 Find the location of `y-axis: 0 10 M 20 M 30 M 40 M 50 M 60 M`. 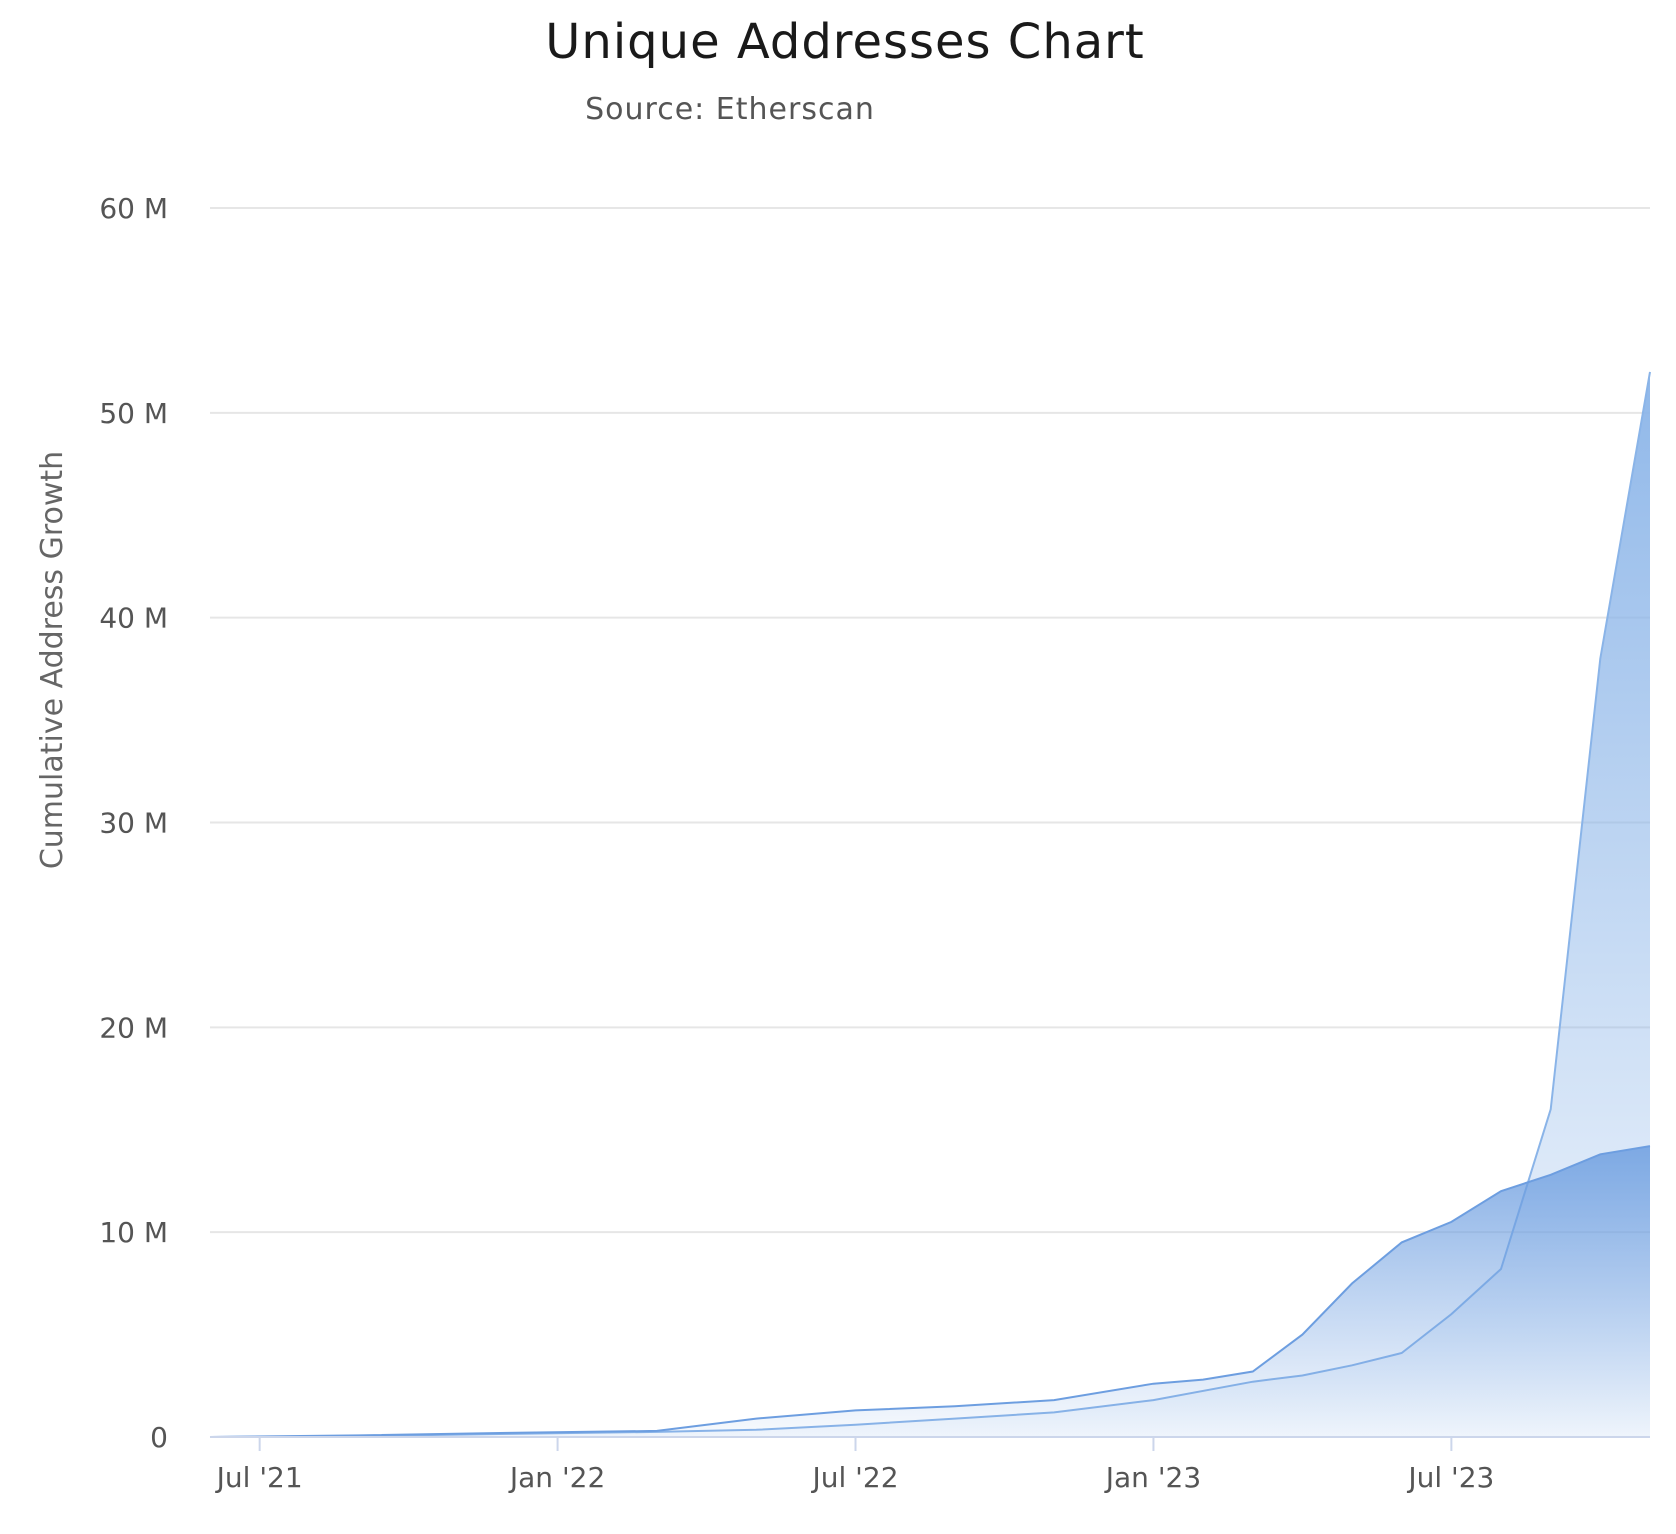

y-axis: 0 10 M 20 M 30 M 40 M 50 M 60 M is located at coordinates (133, 823).